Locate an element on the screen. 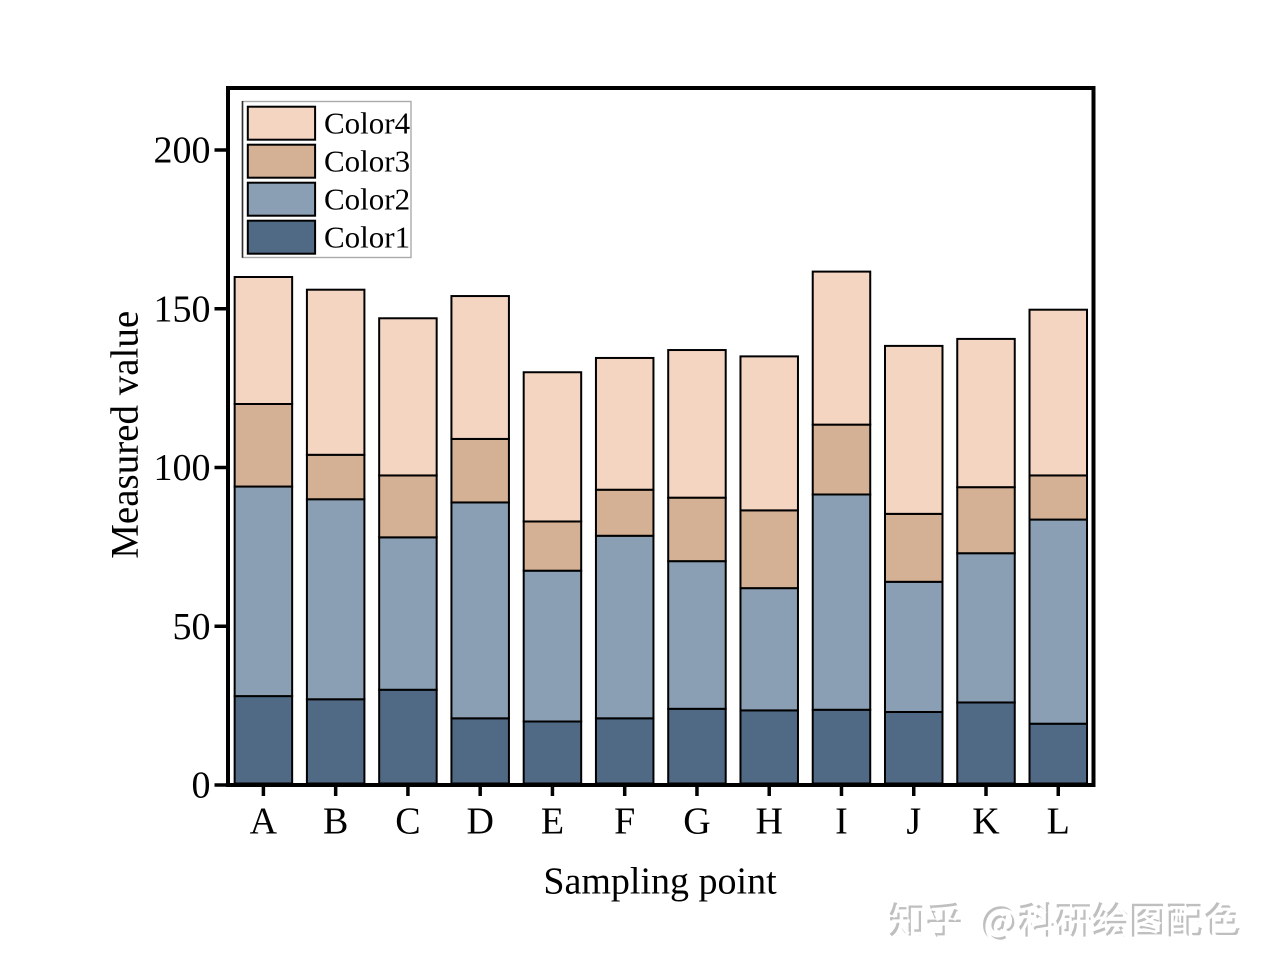  svg-text: K is located at coordinates (986, 822).